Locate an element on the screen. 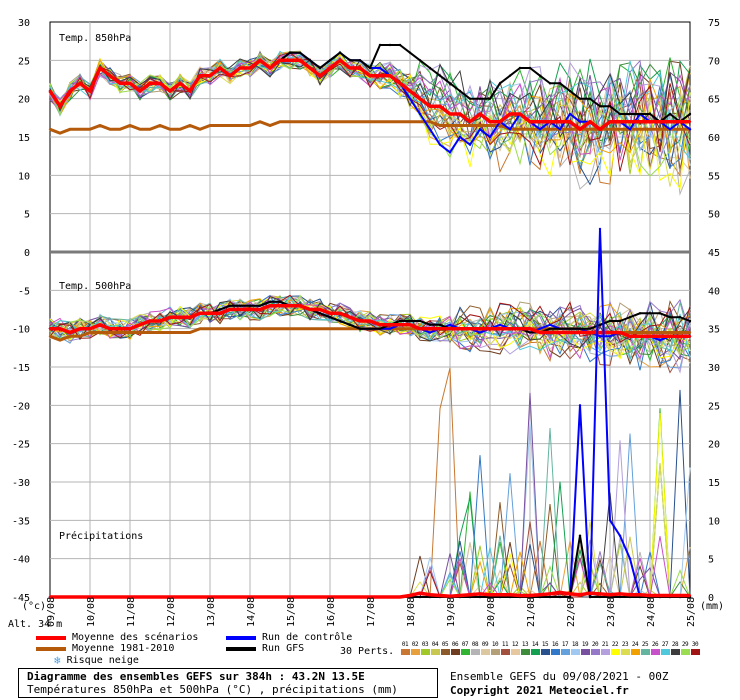 The image size is (740, 700). pert-number: 16 is located at coordinates (555, 644).